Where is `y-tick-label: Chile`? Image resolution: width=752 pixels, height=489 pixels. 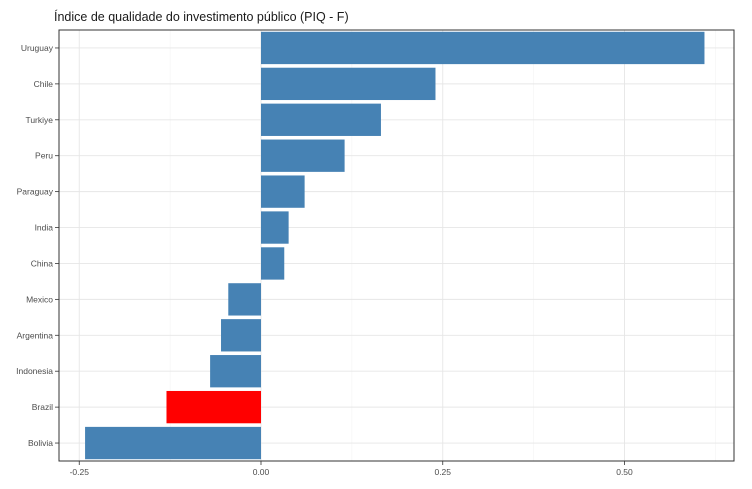 y-tick-label: Chile is located at coordinates (44, 84).